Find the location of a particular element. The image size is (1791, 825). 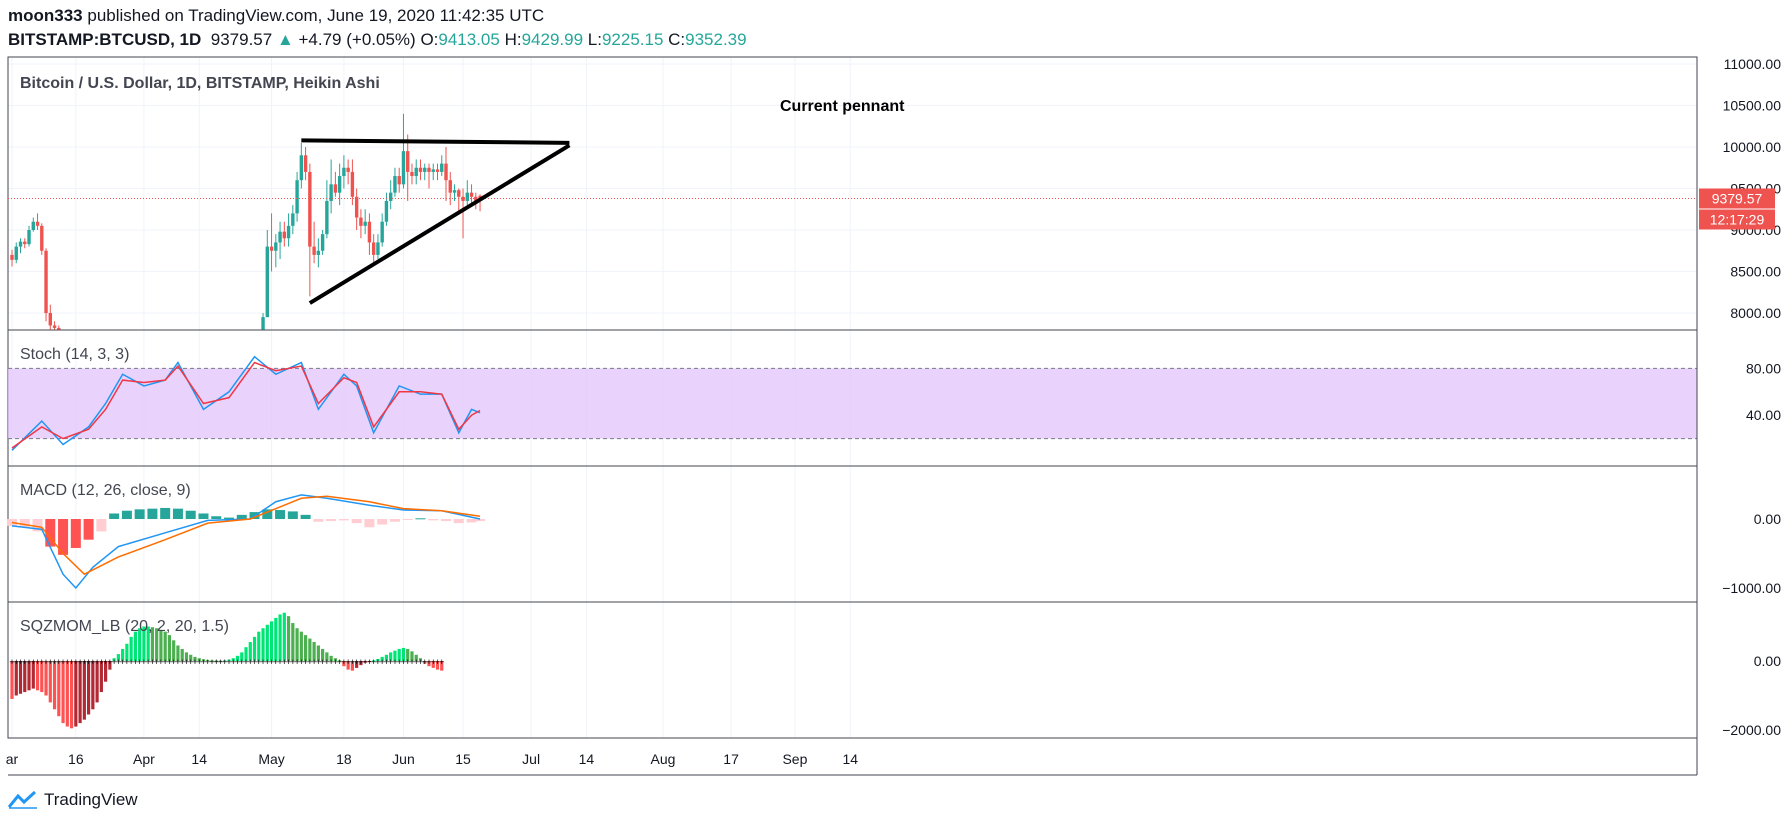

tradingview-brand: TradingView is located at coordinates (91, 799).